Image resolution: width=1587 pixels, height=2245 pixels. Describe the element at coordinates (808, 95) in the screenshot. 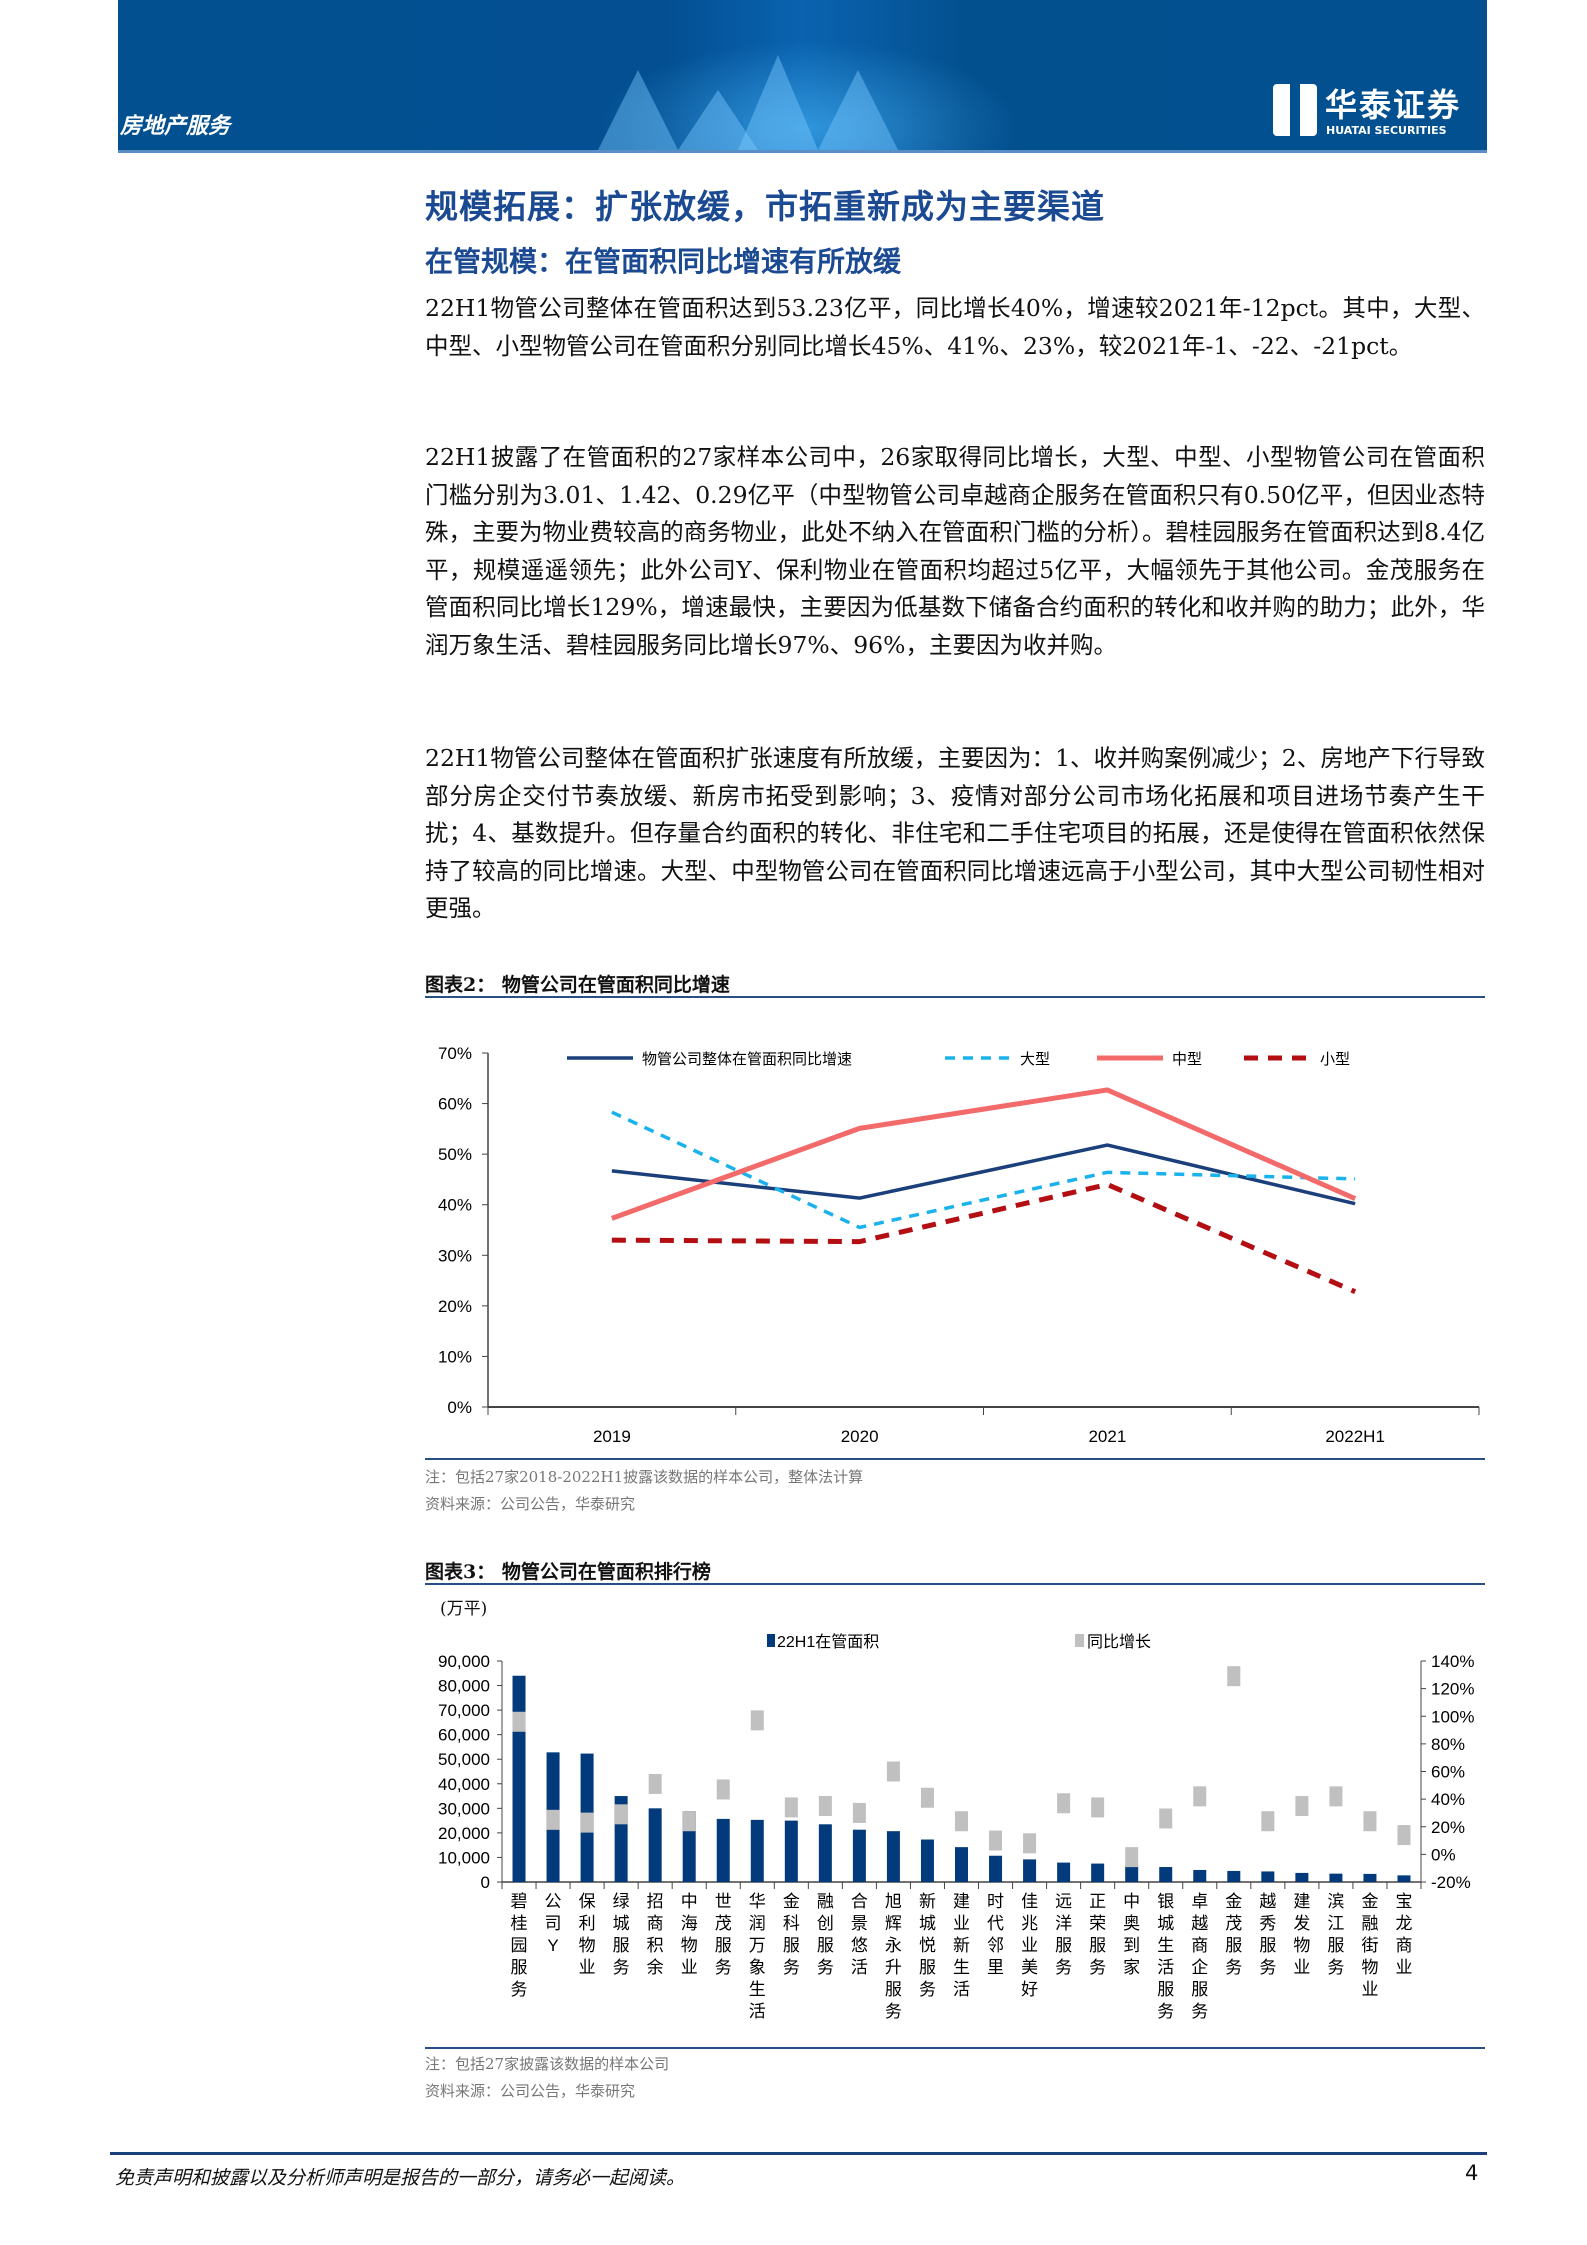

I see `header-graphic` at that location.